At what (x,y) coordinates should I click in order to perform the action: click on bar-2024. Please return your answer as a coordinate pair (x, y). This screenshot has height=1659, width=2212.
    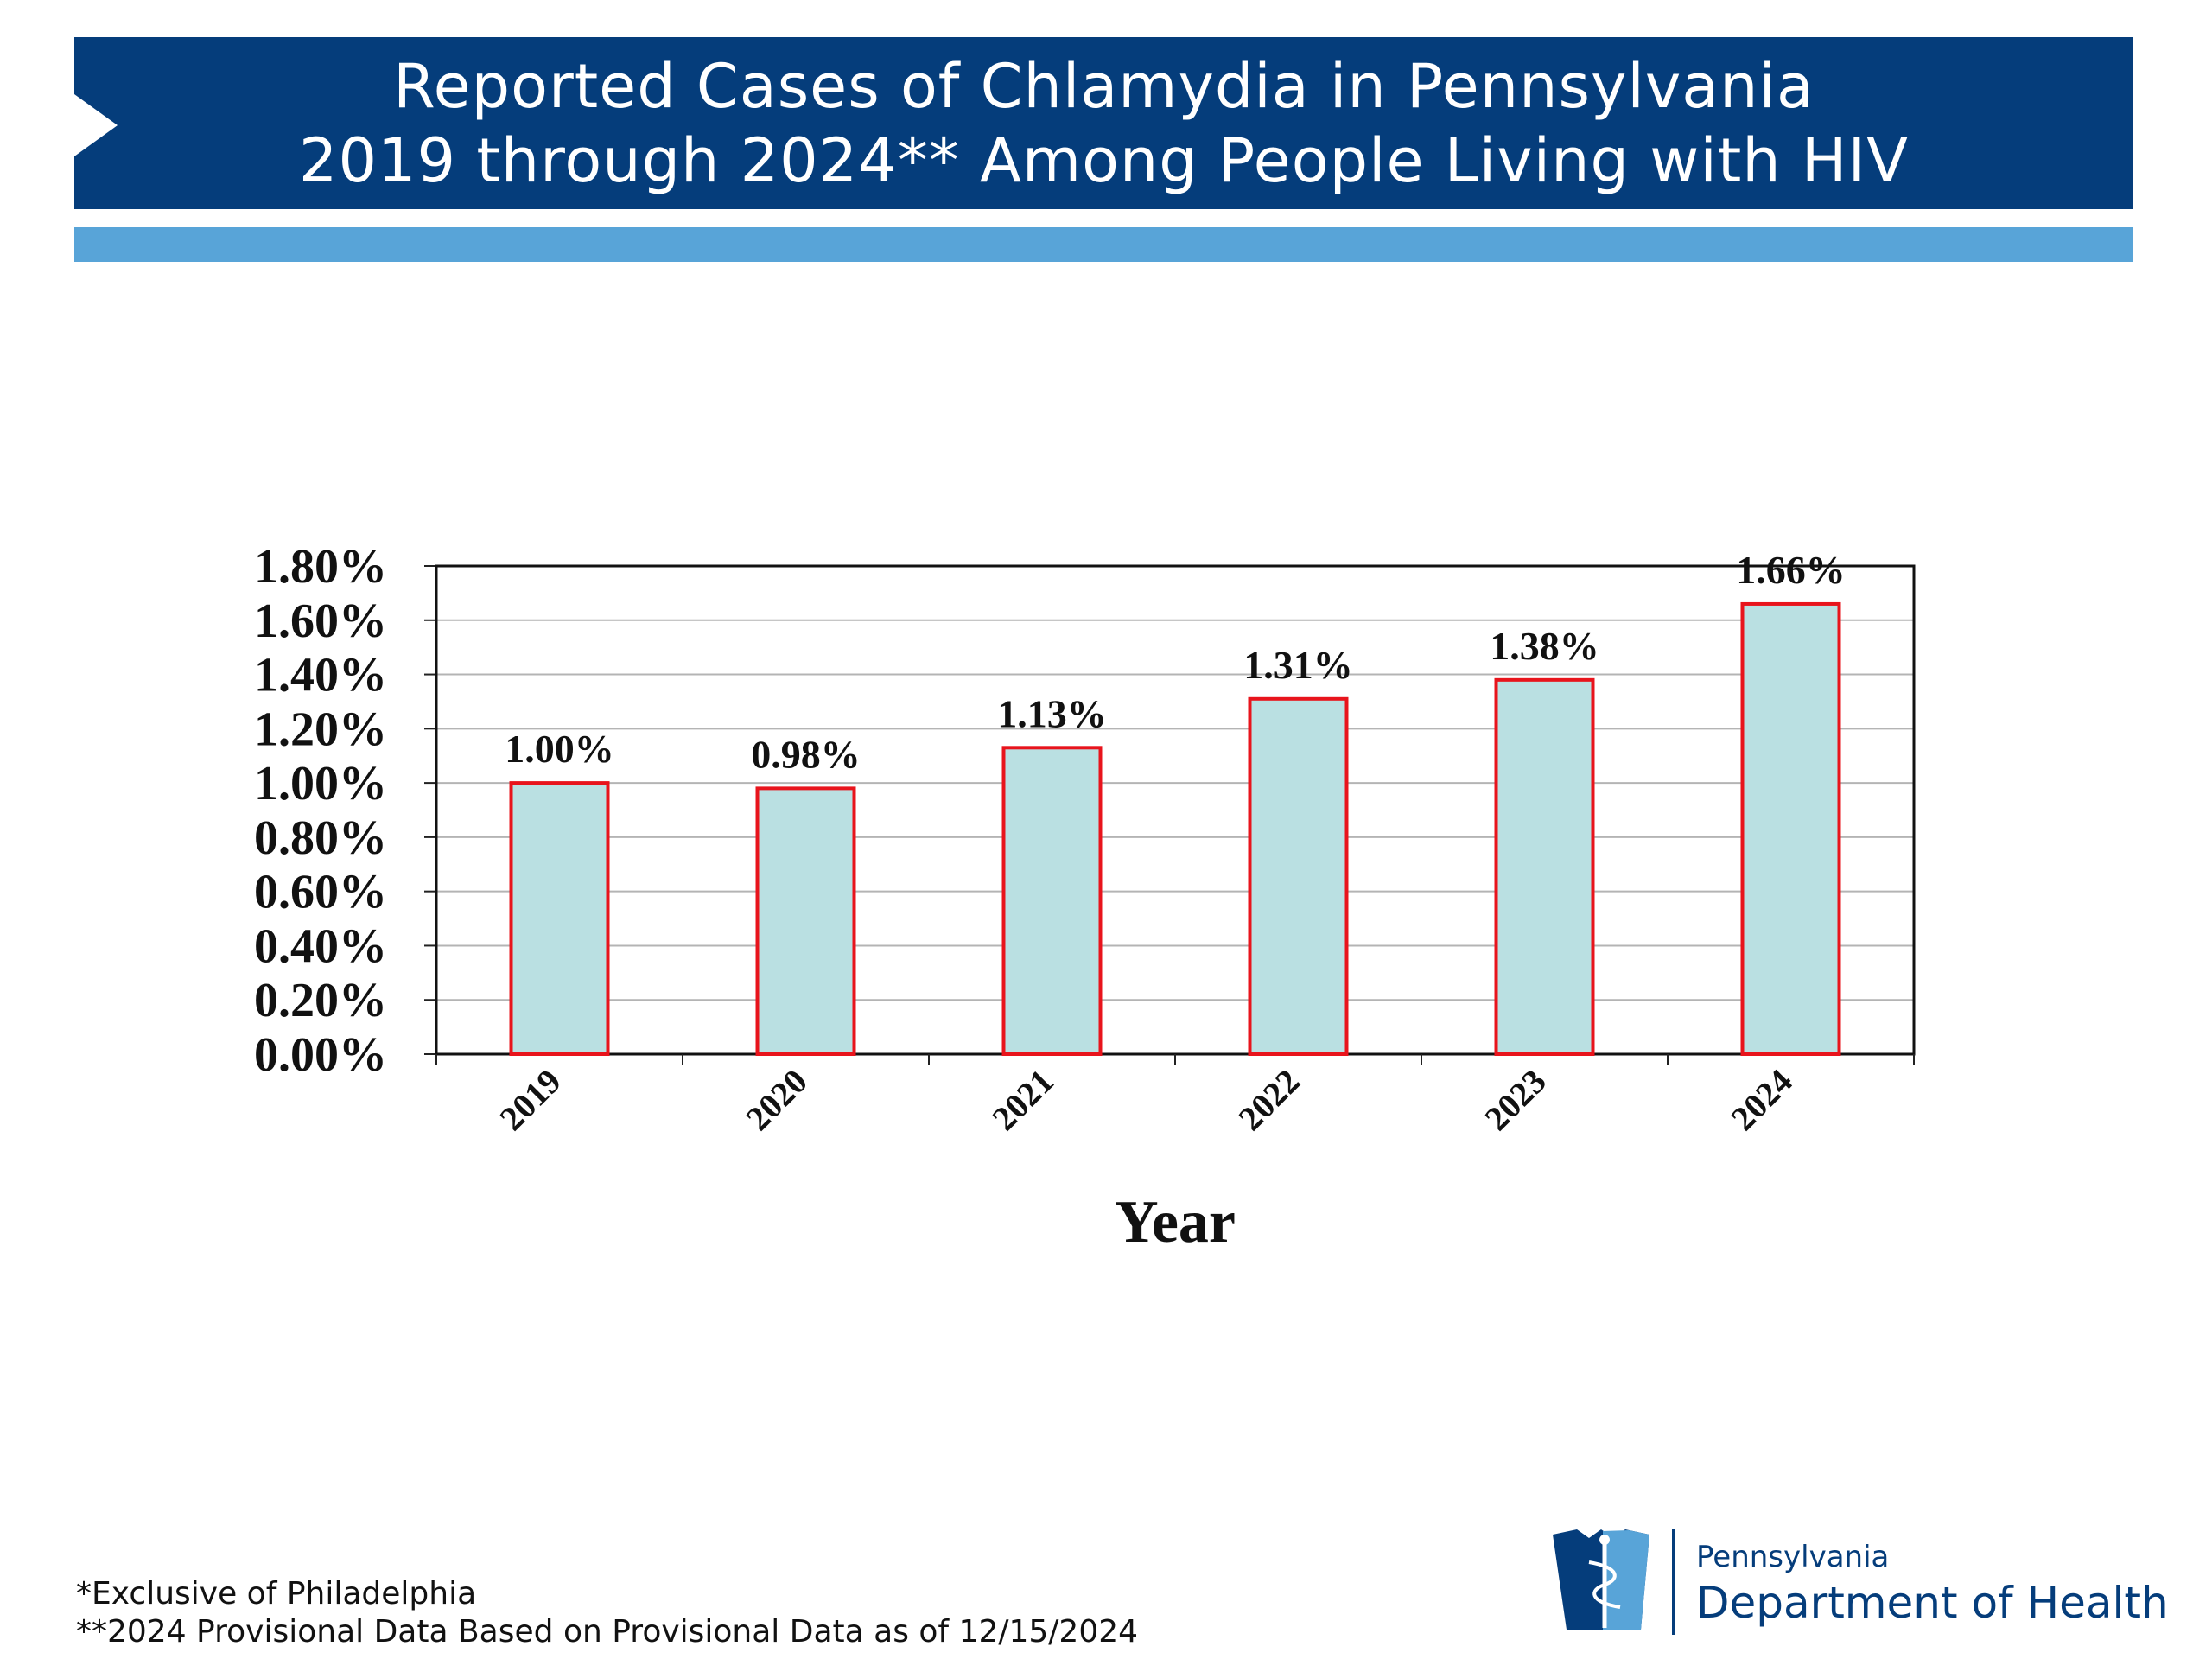
    Looking at the image, I should click on (1790, 828).